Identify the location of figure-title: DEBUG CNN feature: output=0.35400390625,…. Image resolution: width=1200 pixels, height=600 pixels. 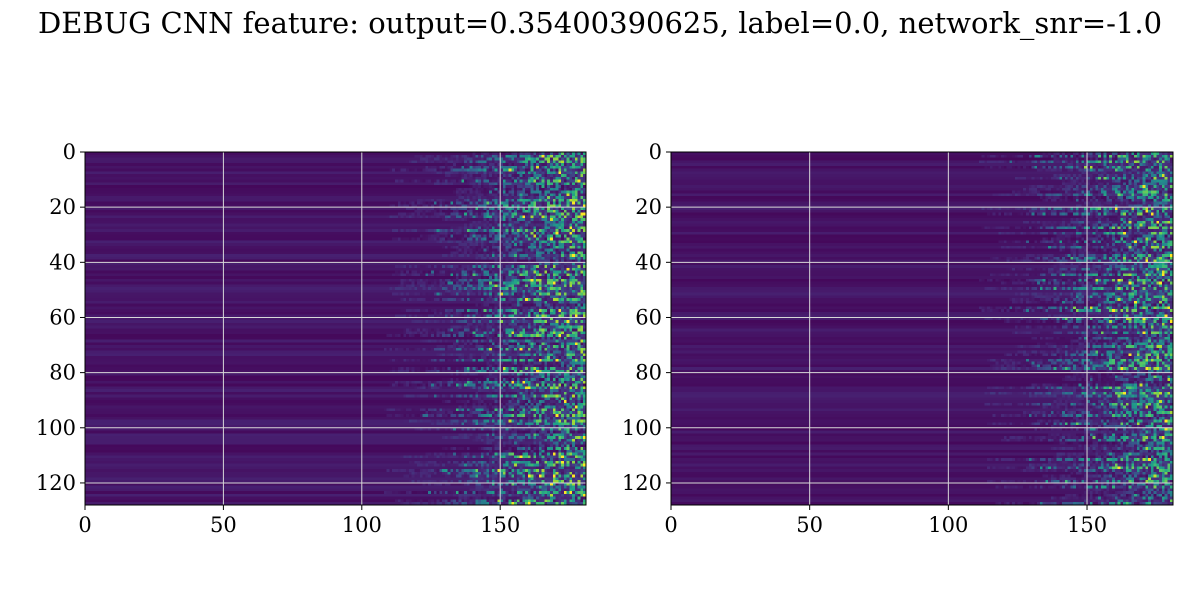
(600, 23).